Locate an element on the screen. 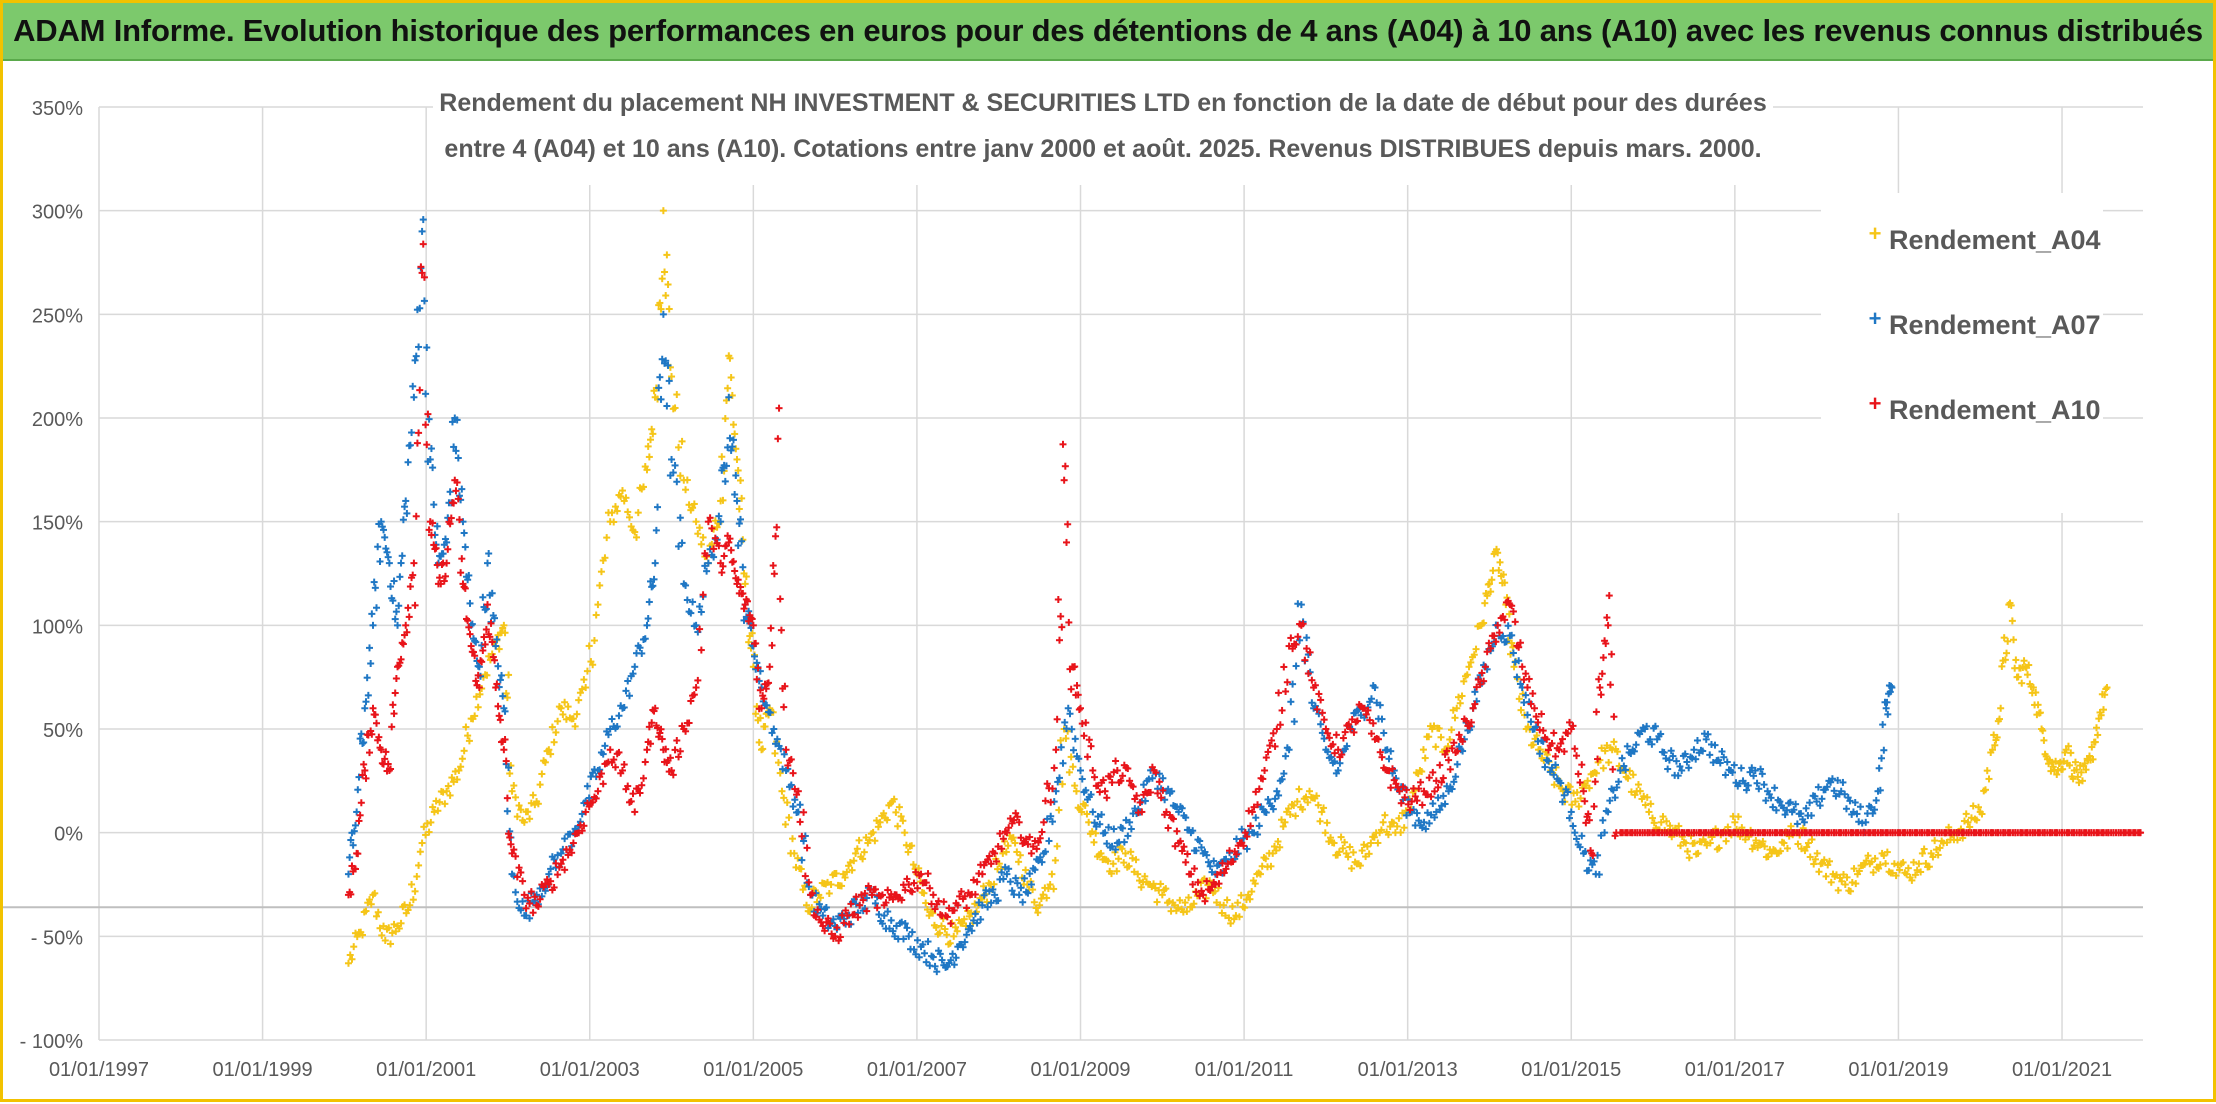 The height and width of the screenshot is (1104, 2216). y-tick-label: - 50% is located at coordinates (57, 938).